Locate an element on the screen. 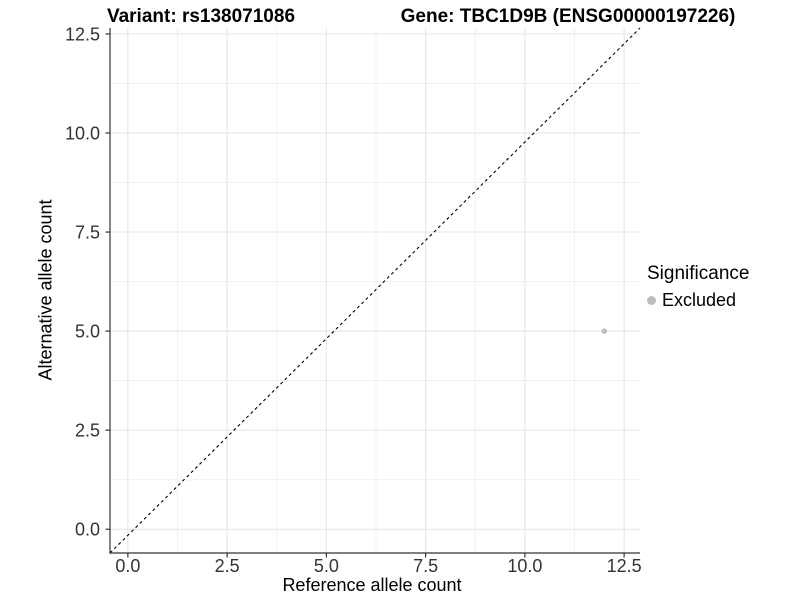 The width and height of the screenshot is (800, 600). y-tick-label: 7.5 is located at coordinates (87, 233).